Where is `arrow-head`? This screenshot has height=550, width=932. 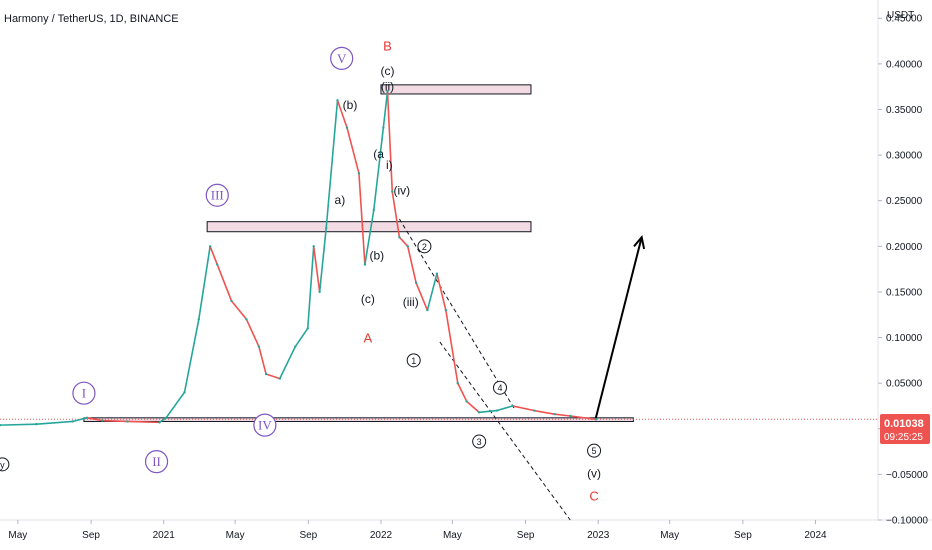
arrow-head is located at coordinates (639, 242).